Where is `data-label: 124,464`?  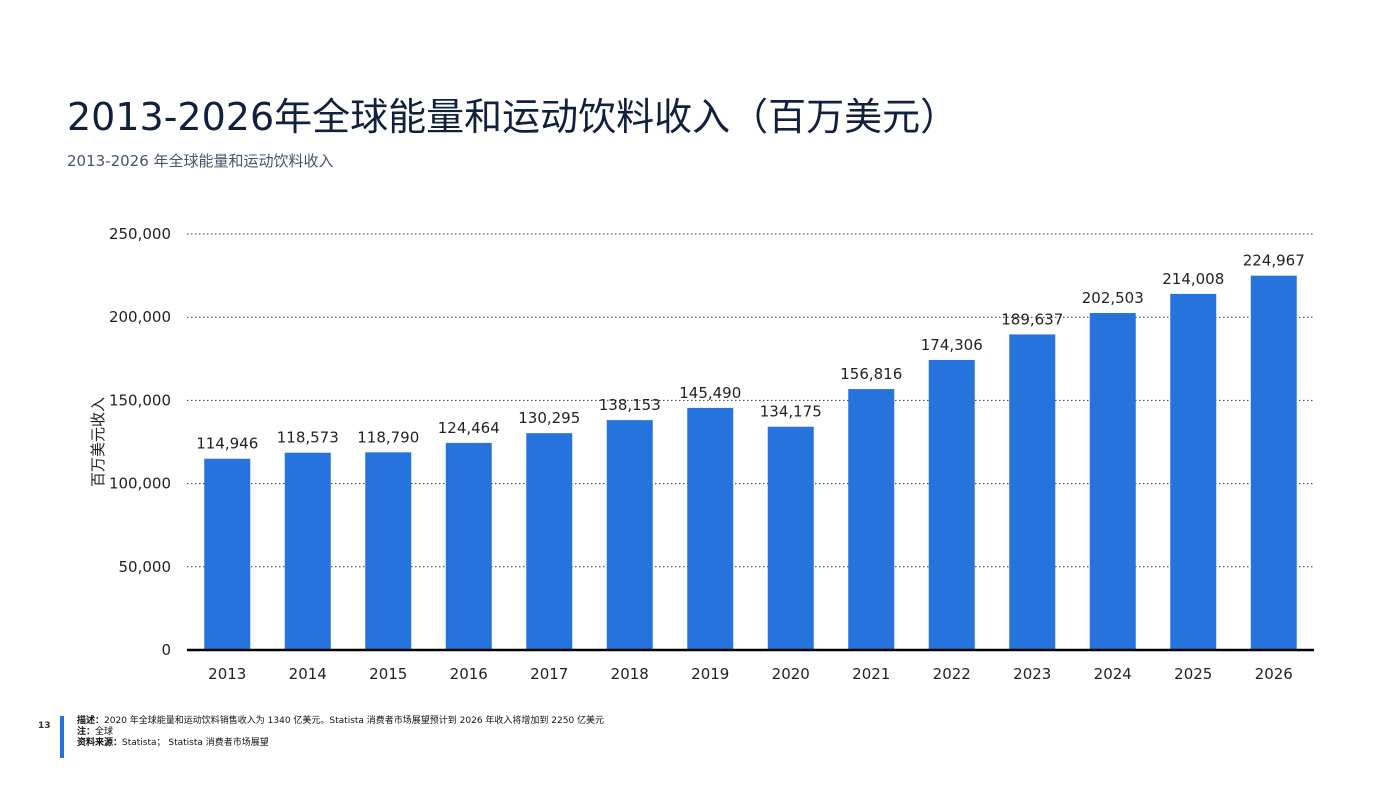 data-label: 124,464 is located at coordinates (469, 428).